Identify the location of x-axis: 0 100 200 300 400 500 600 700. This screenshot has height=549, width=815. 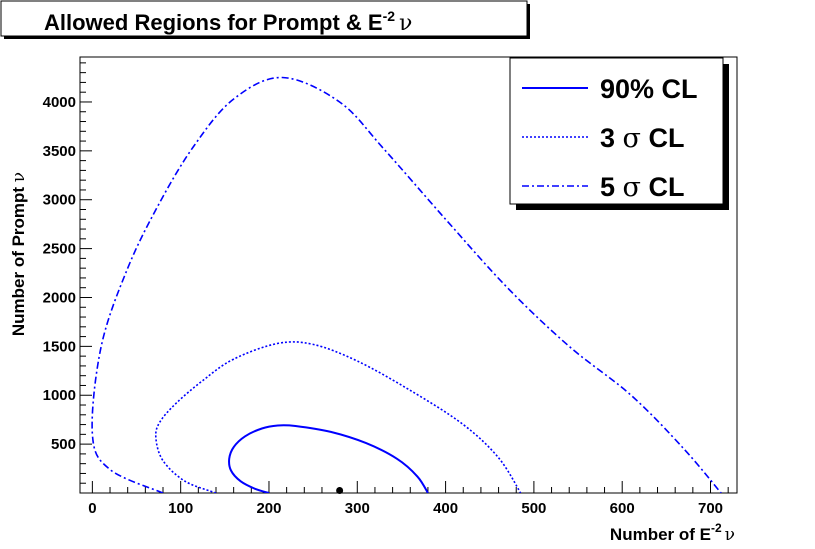
(408, 499).